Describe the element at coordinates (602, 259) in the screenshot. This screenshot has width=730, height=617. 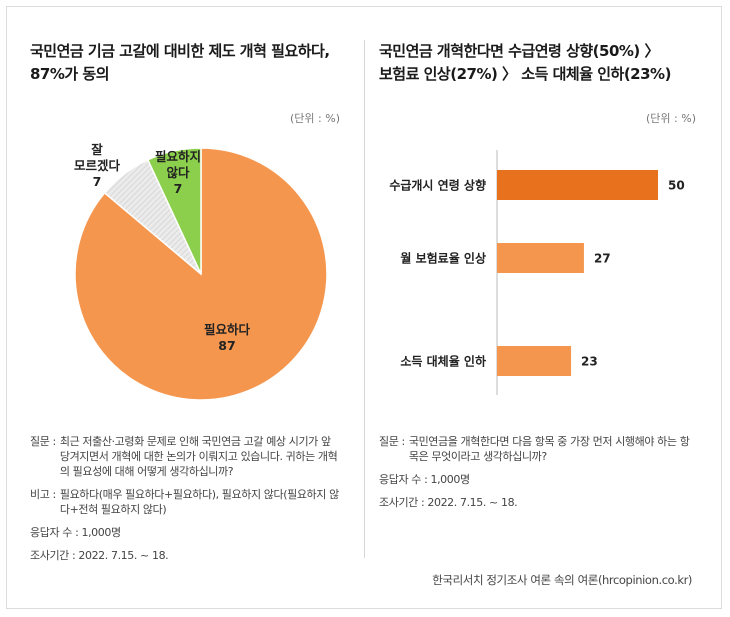
I see `bar-value-label: 27` at that location.